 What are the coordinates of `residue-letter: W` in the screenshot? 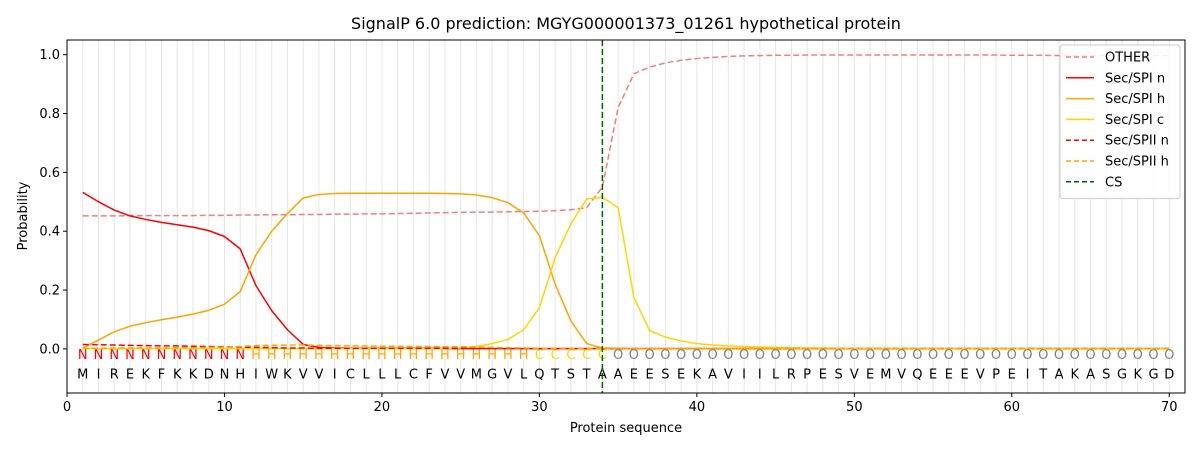 It's located at (271, 374).